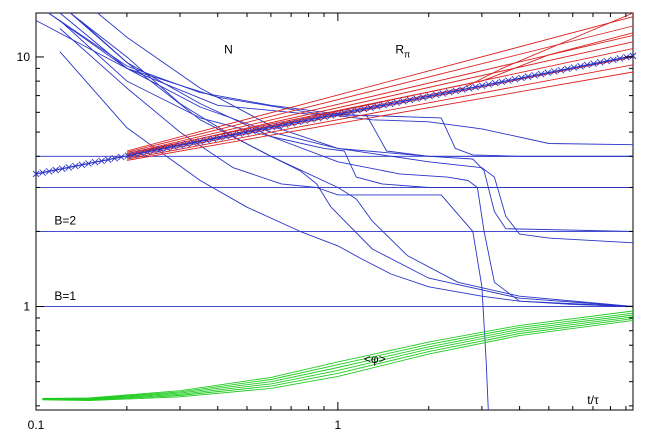  Describe the element at coordinates (375, 359) in the screenshot. I see `annotation-4: <φ>` at that location.